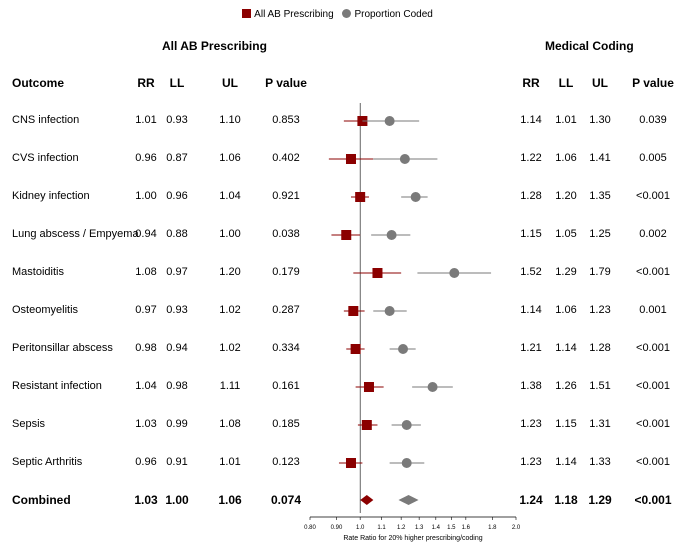  What do you see at coordinates (451, 528) in the screenshot?
I see `x-tick-label: 1.5` at bounding box center [451, 528].